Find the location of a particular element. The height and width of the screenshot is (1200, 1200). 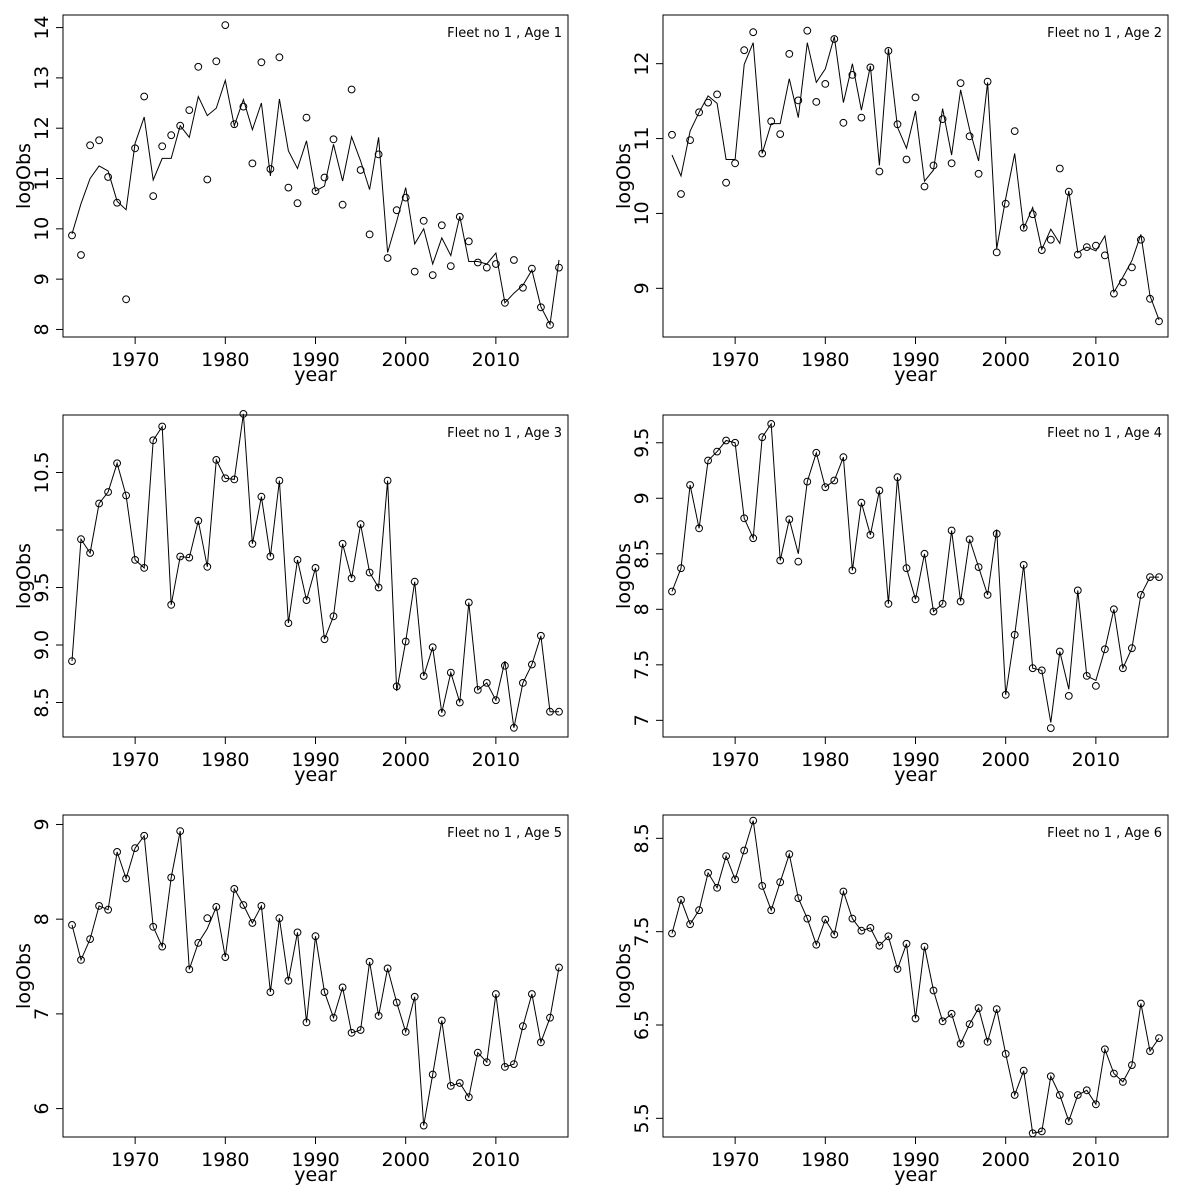

panel-title: Fleet no 1 , Age 1 is located at coordinates (504, 33).